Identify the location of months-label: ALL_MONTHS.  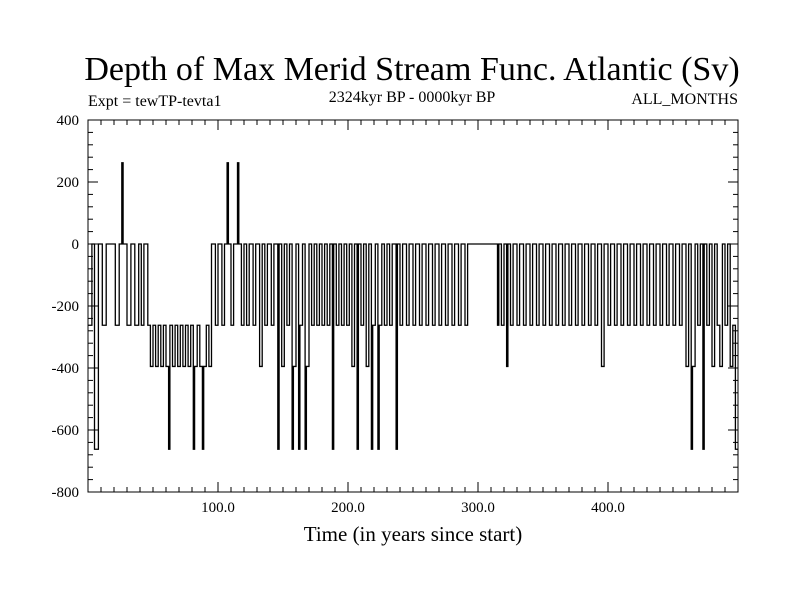
(684, 99).